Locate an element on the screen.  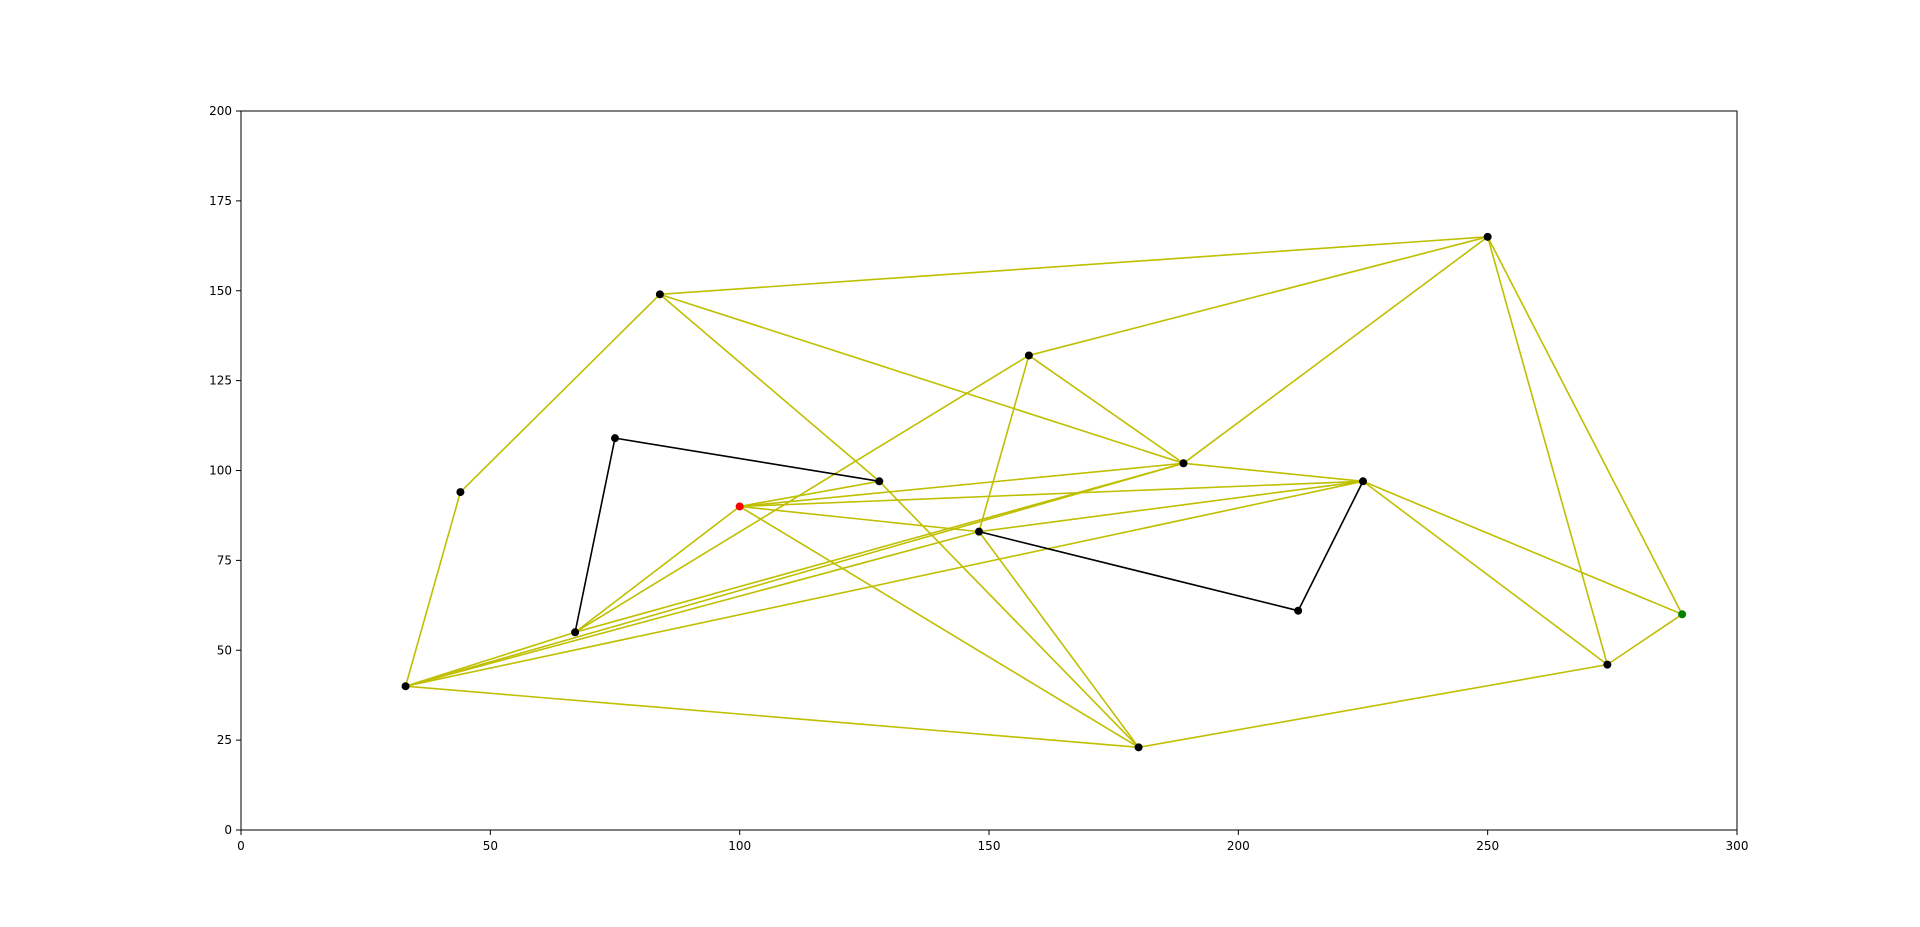
x-axis: 0 50 100 150 200 250 300 is located at coordinates (992, 841).